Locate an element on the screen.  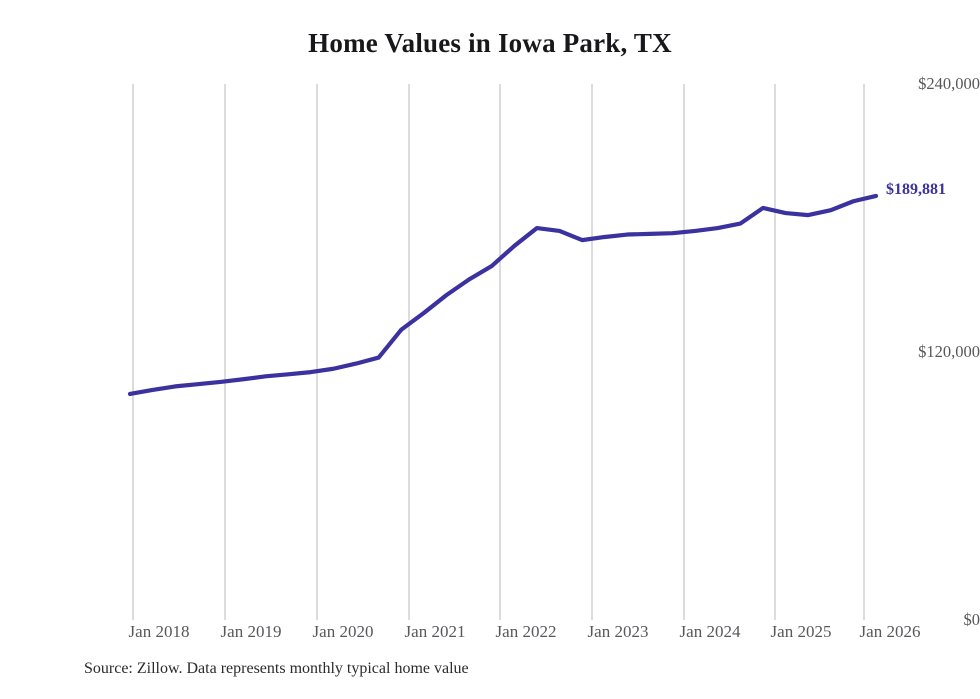
x-axis-tick-jan-2025: Jan 2025 is located at coordinates (801, 631).